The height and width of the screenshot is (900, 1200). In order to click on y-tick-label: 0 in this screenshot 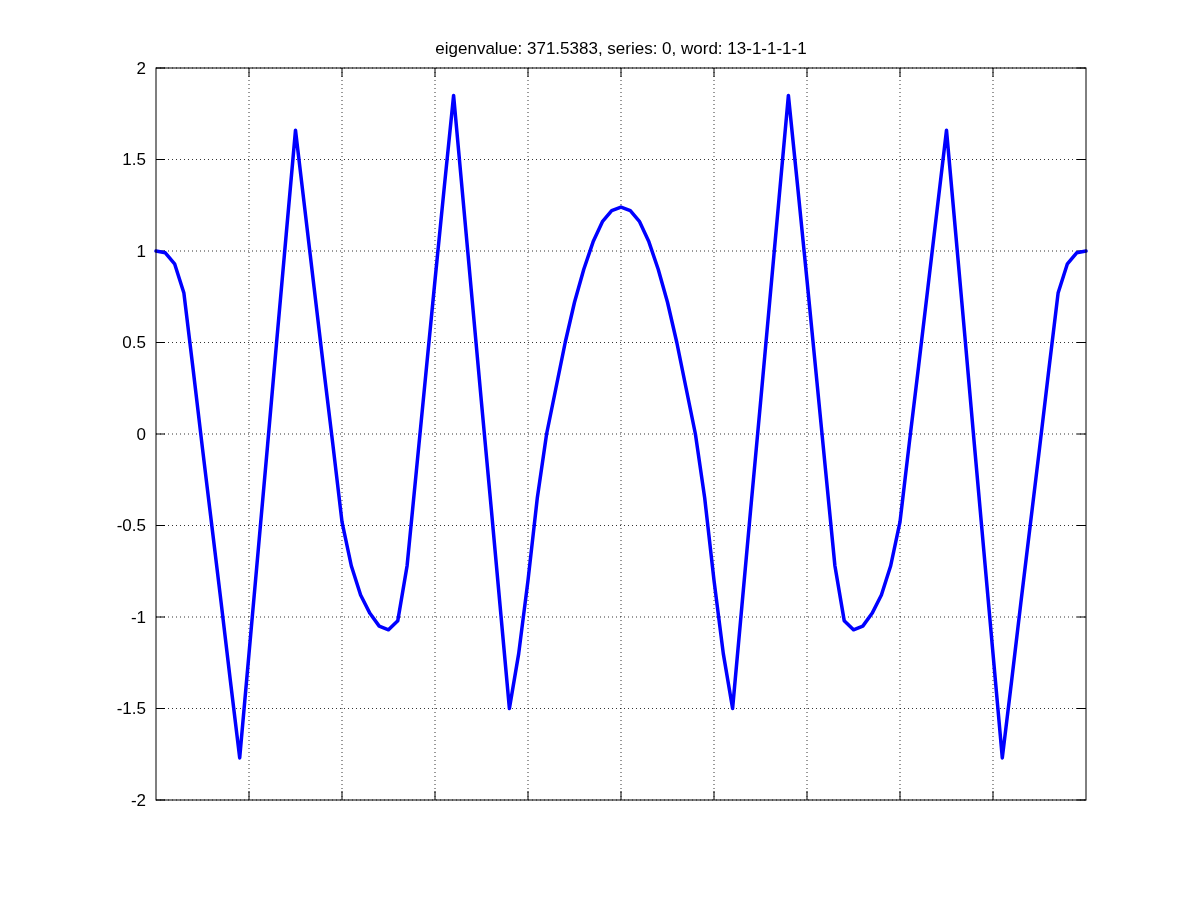, I will do `click(141, 434)`.